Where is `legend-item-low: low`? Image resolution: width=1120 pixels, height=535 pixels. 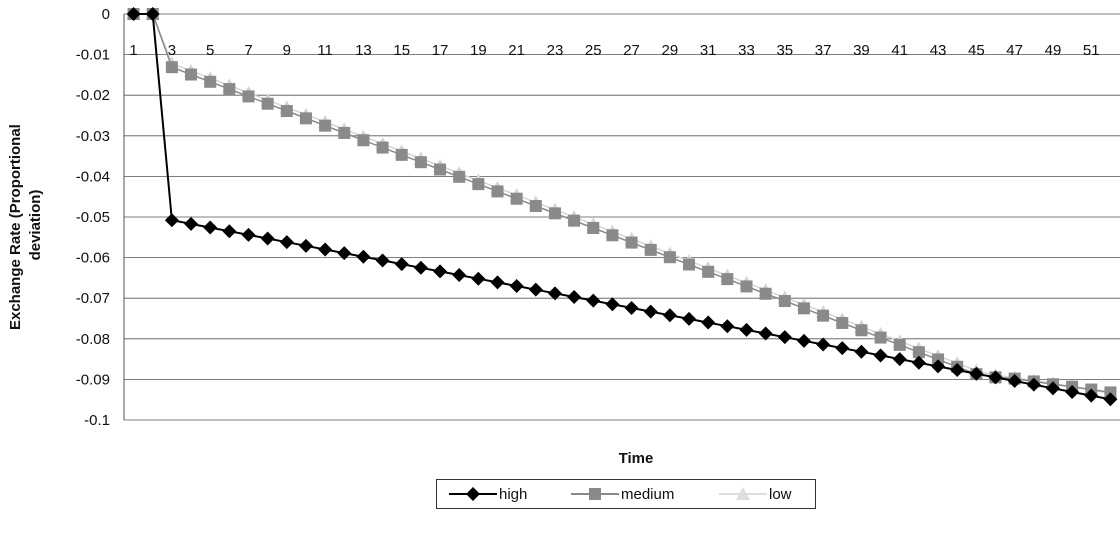
legend-item-low: low is located at coordinates (754, 494).